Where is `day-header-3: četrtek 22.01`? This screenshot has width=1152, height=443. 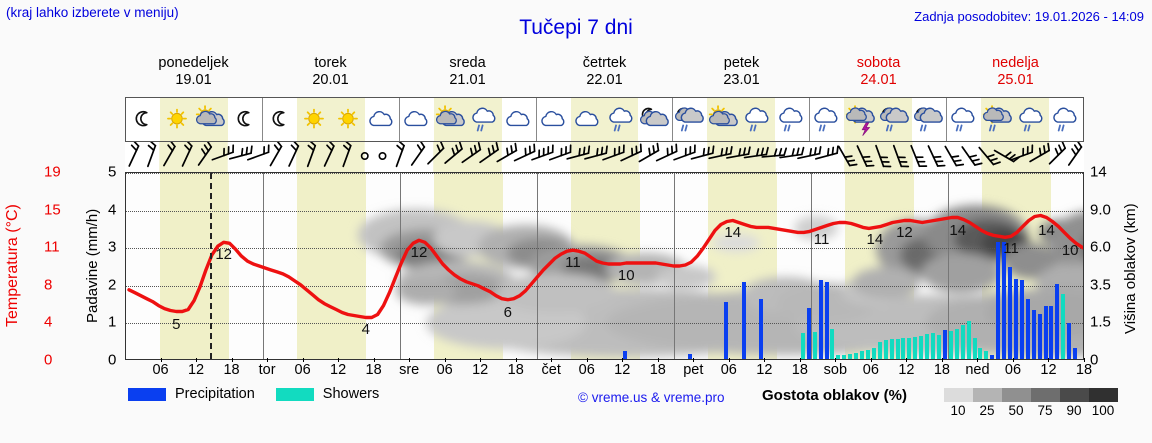
day-header-3: četrtek 22.01 is located at coordinates (604, 73).